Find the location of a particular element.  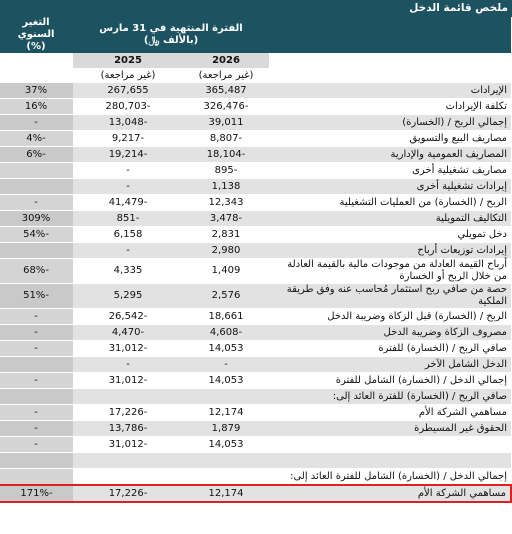

value-2026: -895 is located at coordinates (226, 170).